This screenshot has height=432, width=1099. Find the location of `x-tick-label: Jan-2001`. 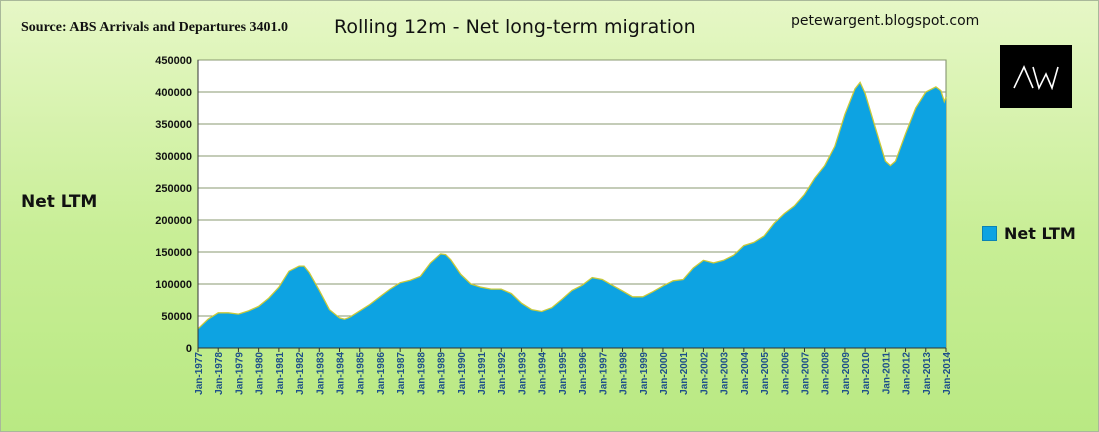

x-tick-label: Jan-2001 is located at coordinates (684, 373).